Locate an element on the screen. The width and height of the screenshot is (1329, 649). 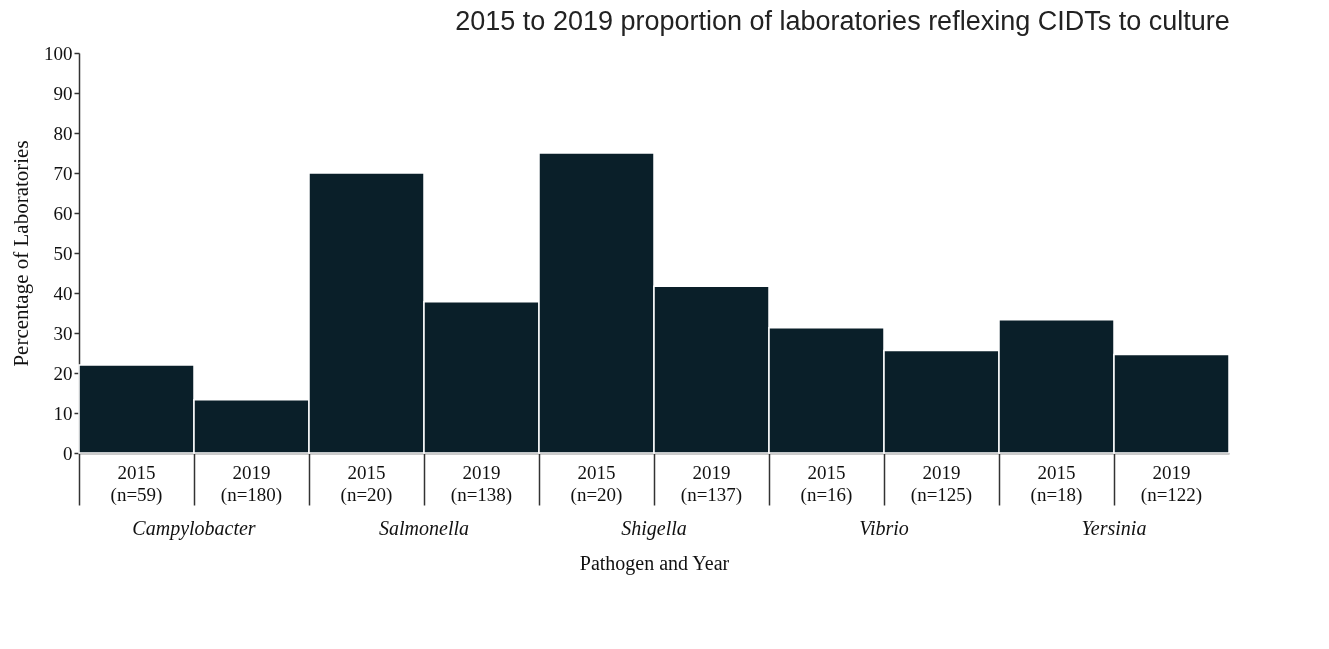
y-tick-label: 80 is located at coordinates (63, 133).